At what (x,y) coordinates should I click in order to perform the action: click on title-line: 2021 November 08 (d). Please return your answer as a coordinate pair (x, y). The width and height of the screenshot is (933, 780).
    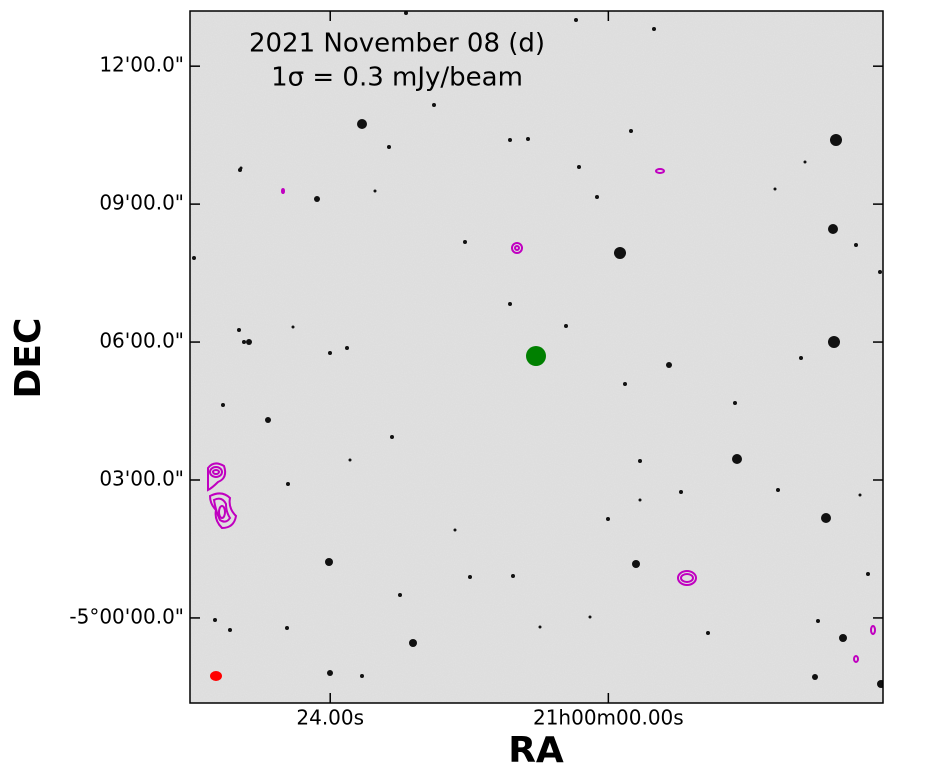
    Looking at the image, I should click on (397, 44).